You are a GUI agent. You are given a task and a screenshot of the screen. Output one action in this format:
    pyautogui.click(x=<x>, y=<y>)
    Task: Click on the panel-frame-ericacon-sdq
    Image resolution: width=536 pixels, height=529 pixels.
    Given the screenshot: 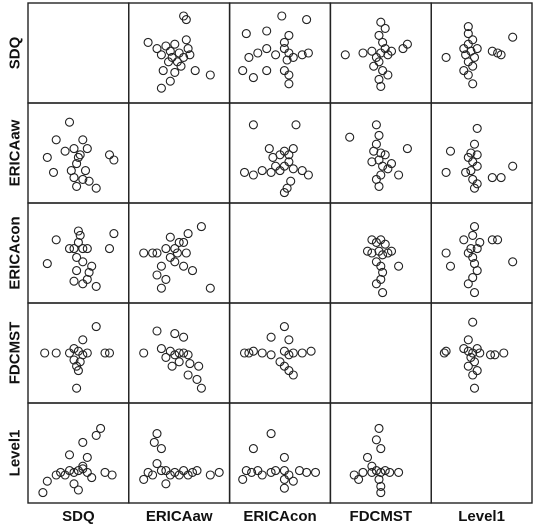 What is the action you would take?
    pyautogui.click(x=78, y=253)
    